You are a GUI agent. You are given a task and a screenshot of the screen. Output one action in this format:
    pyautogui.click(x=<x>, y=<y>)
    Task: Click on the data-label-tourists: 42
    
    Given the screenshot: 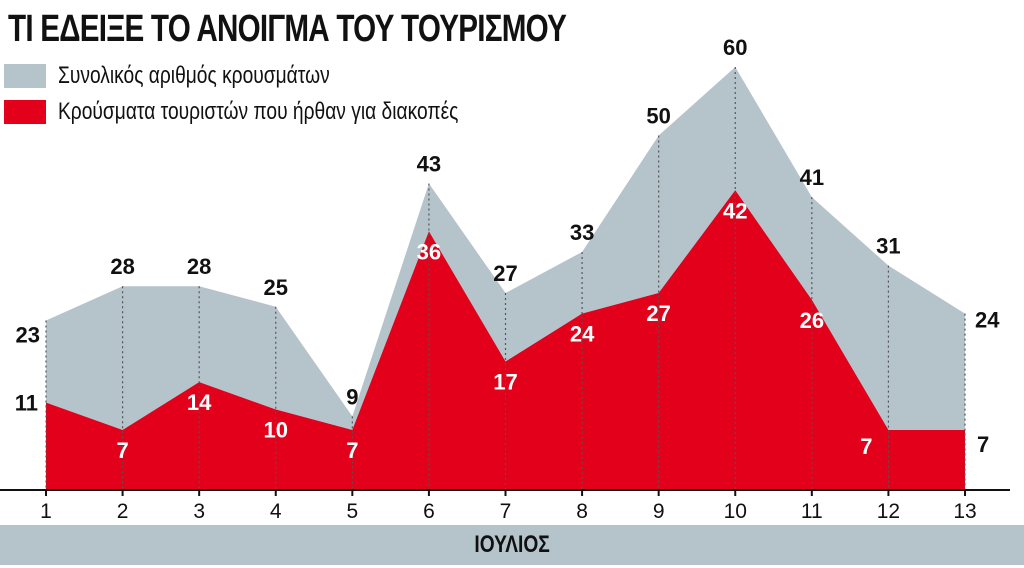 What is the action you would take?
    pyautogui.click(x=735, y=210)
    